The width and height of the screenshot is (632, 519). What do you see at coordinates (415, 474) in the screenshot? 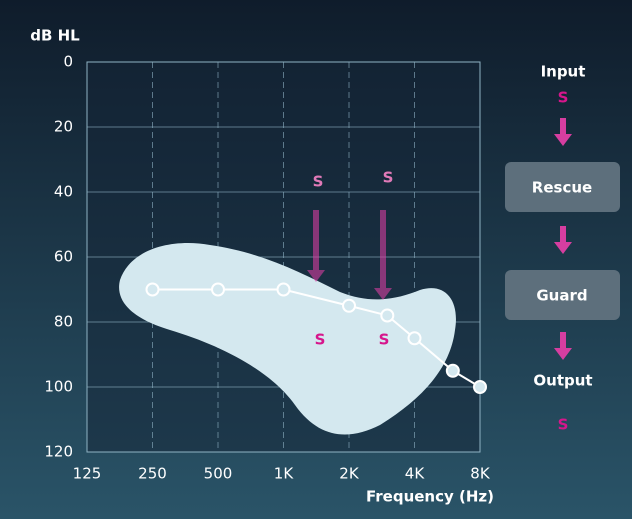
I see `x-tick-label: 4K` at bounding box center [415, 474].